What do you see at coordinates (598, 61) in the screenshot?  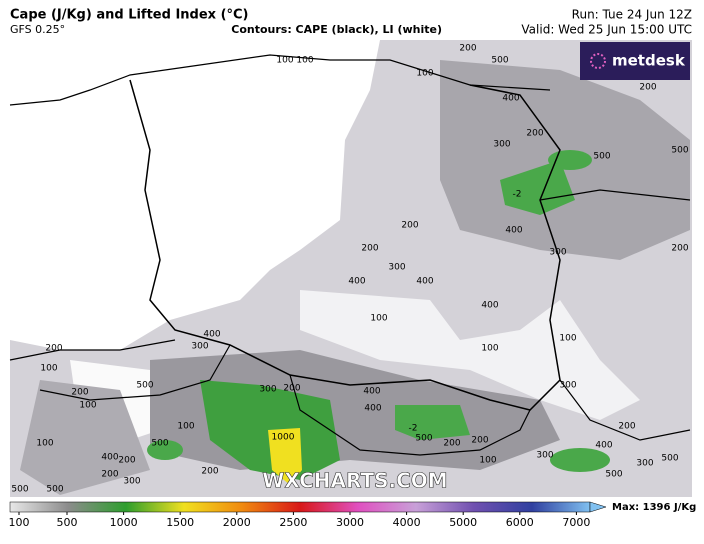 I see `logo-icon` at bounding box center [598, 61].